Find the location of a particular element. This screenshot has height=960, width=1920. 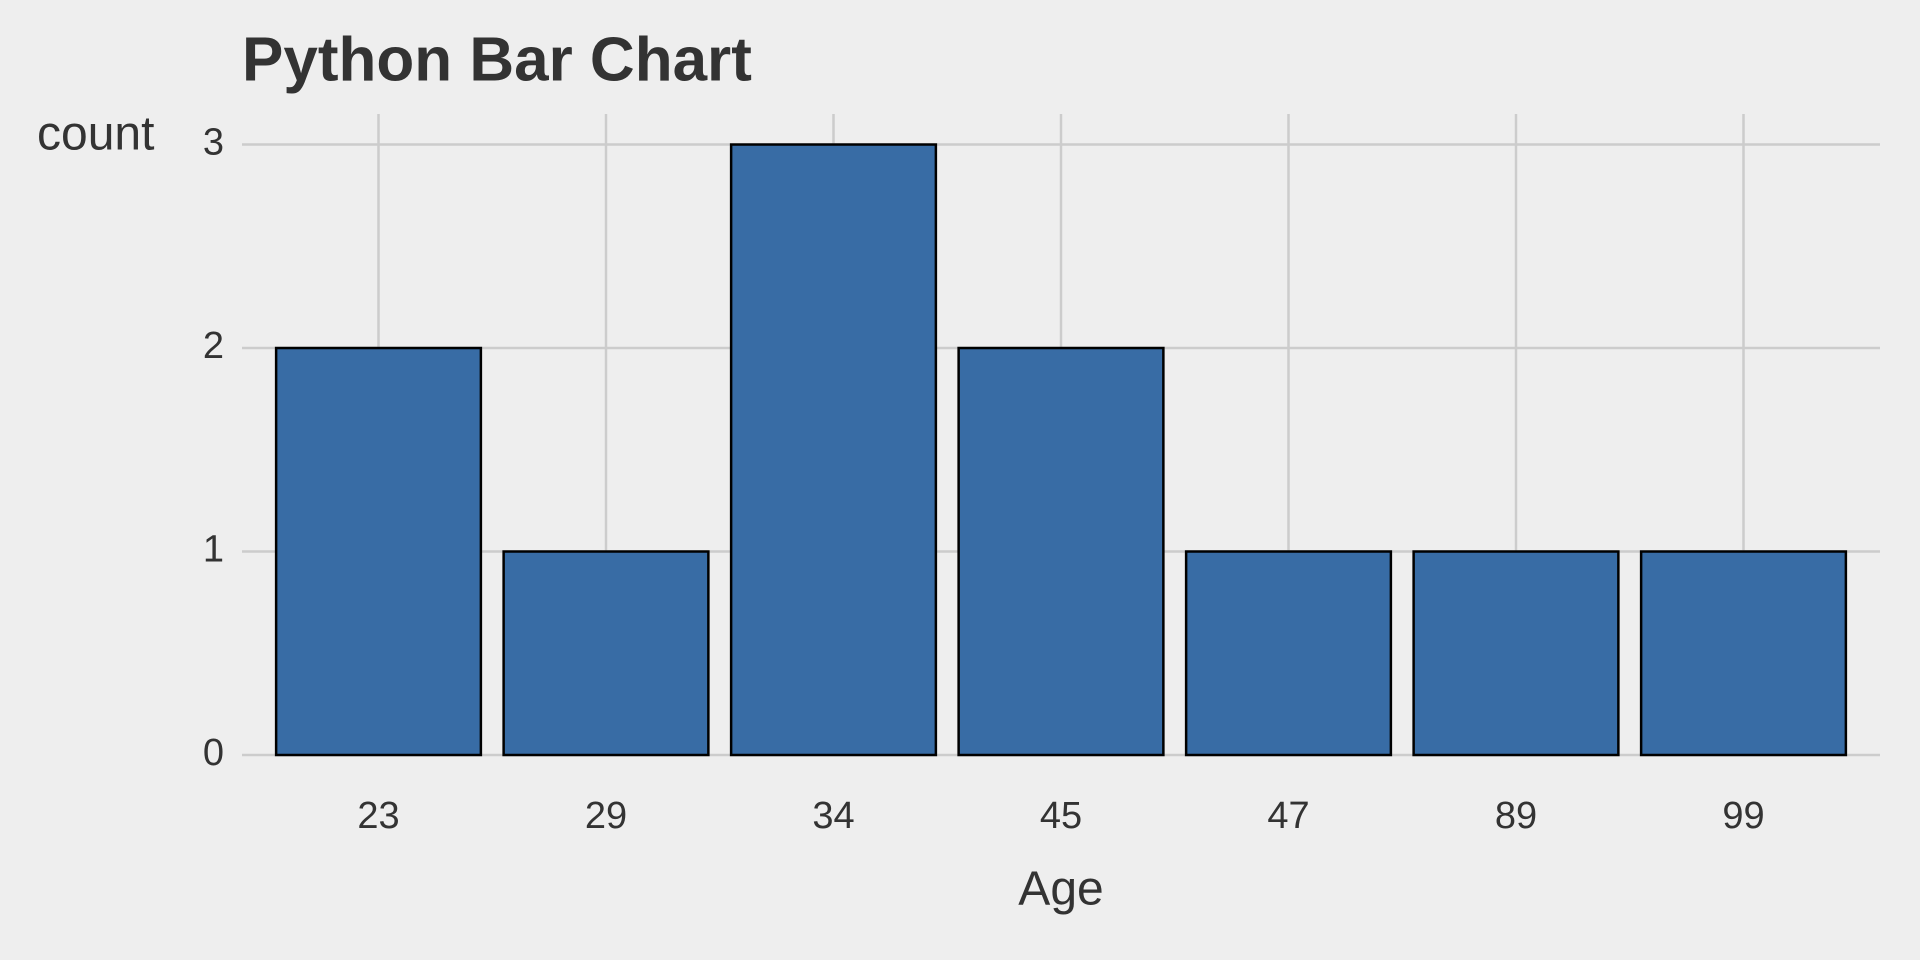

x-tick-label: 47 is located at coordinates (1288, 816).